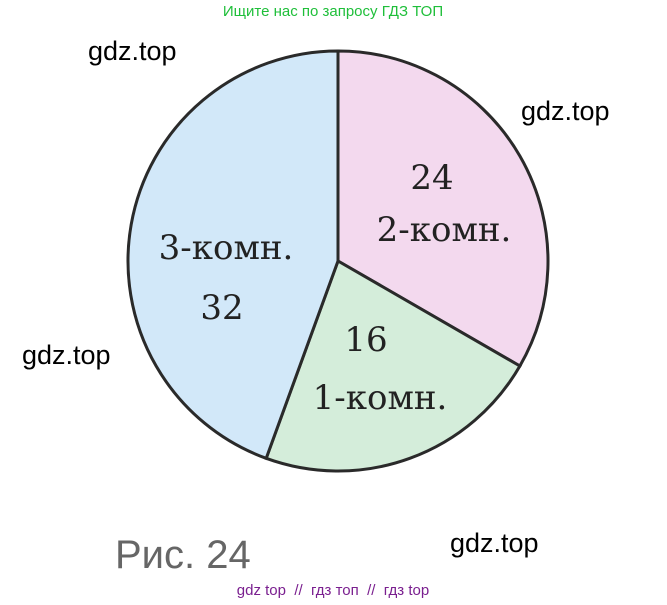 This screenshot has height=605, width=667. I want to click on footer: gdz top // гдз топ // гдз top, so click(333, 590).